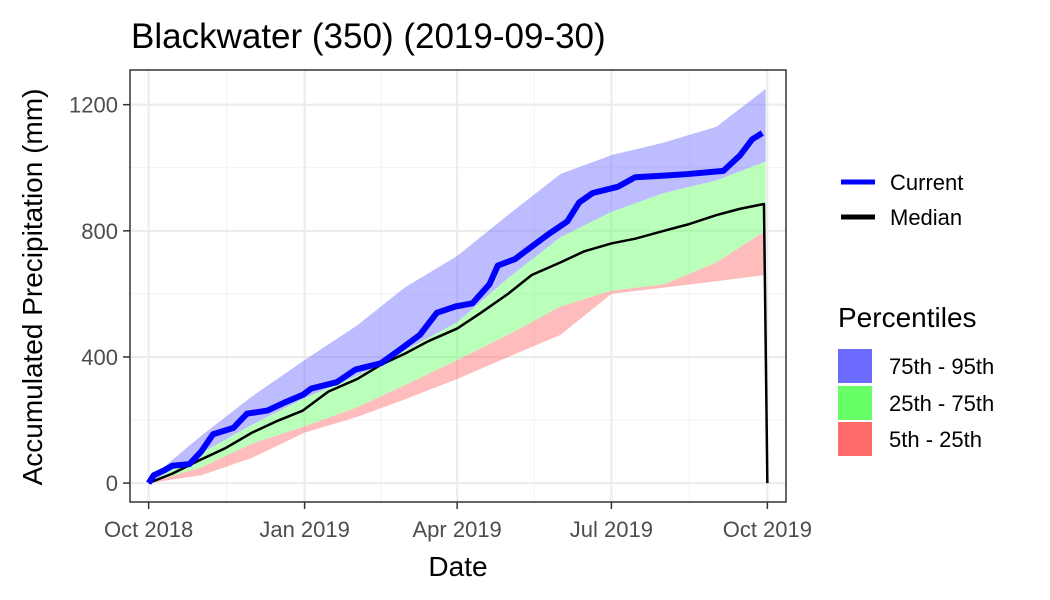 The width and height of the screenshot is (1050, 600). What do you see at coordinates (941, 366) in the screenshot?
I see `legend-75-95-label: 75th - 95th` at bounding box center [941, 366].